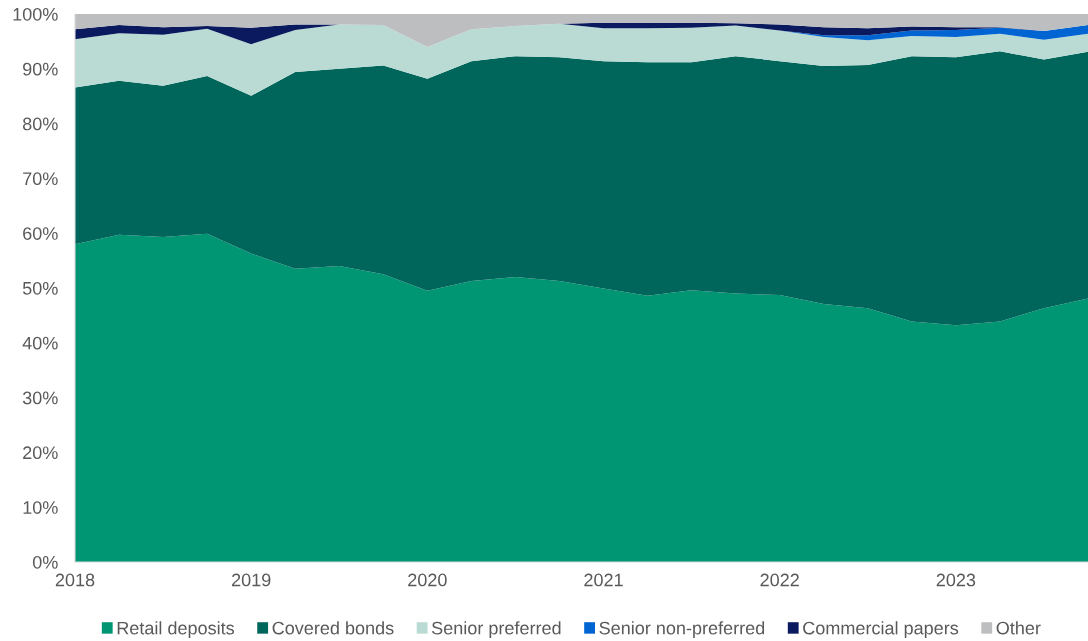  What do you see at coordinates (603, 580) in the screenshot?
I see `x-tick-label: 2021` at bounding box center [603, 580].